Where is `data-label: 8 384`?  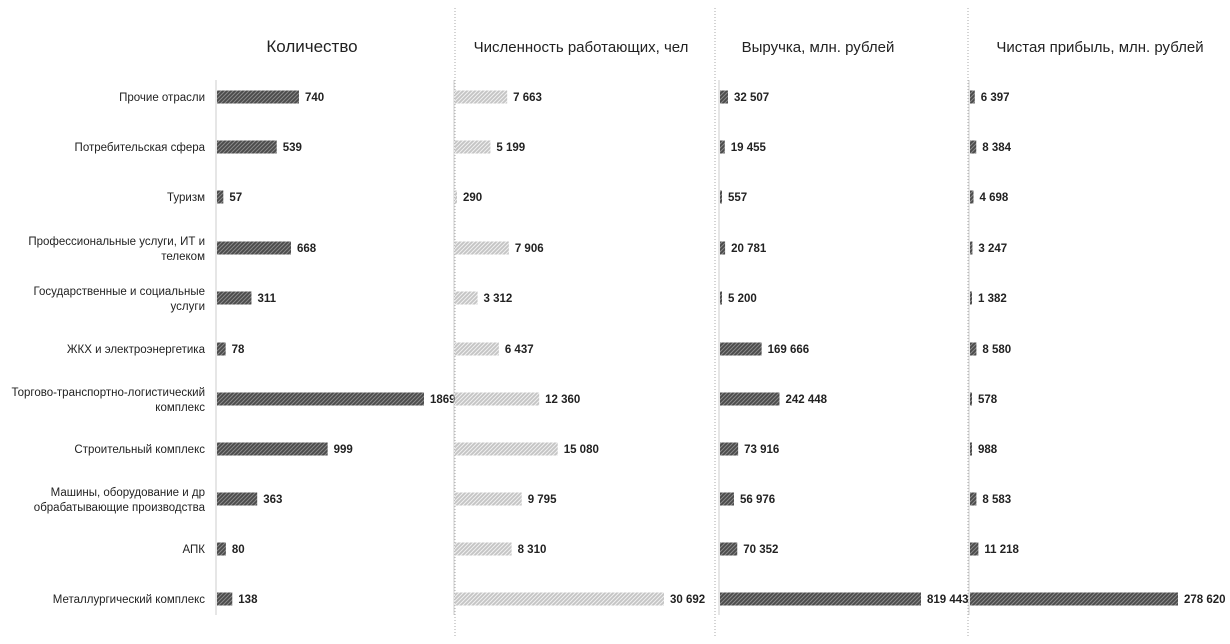
data-label: 8 384 is located at coordinates (996, 148).